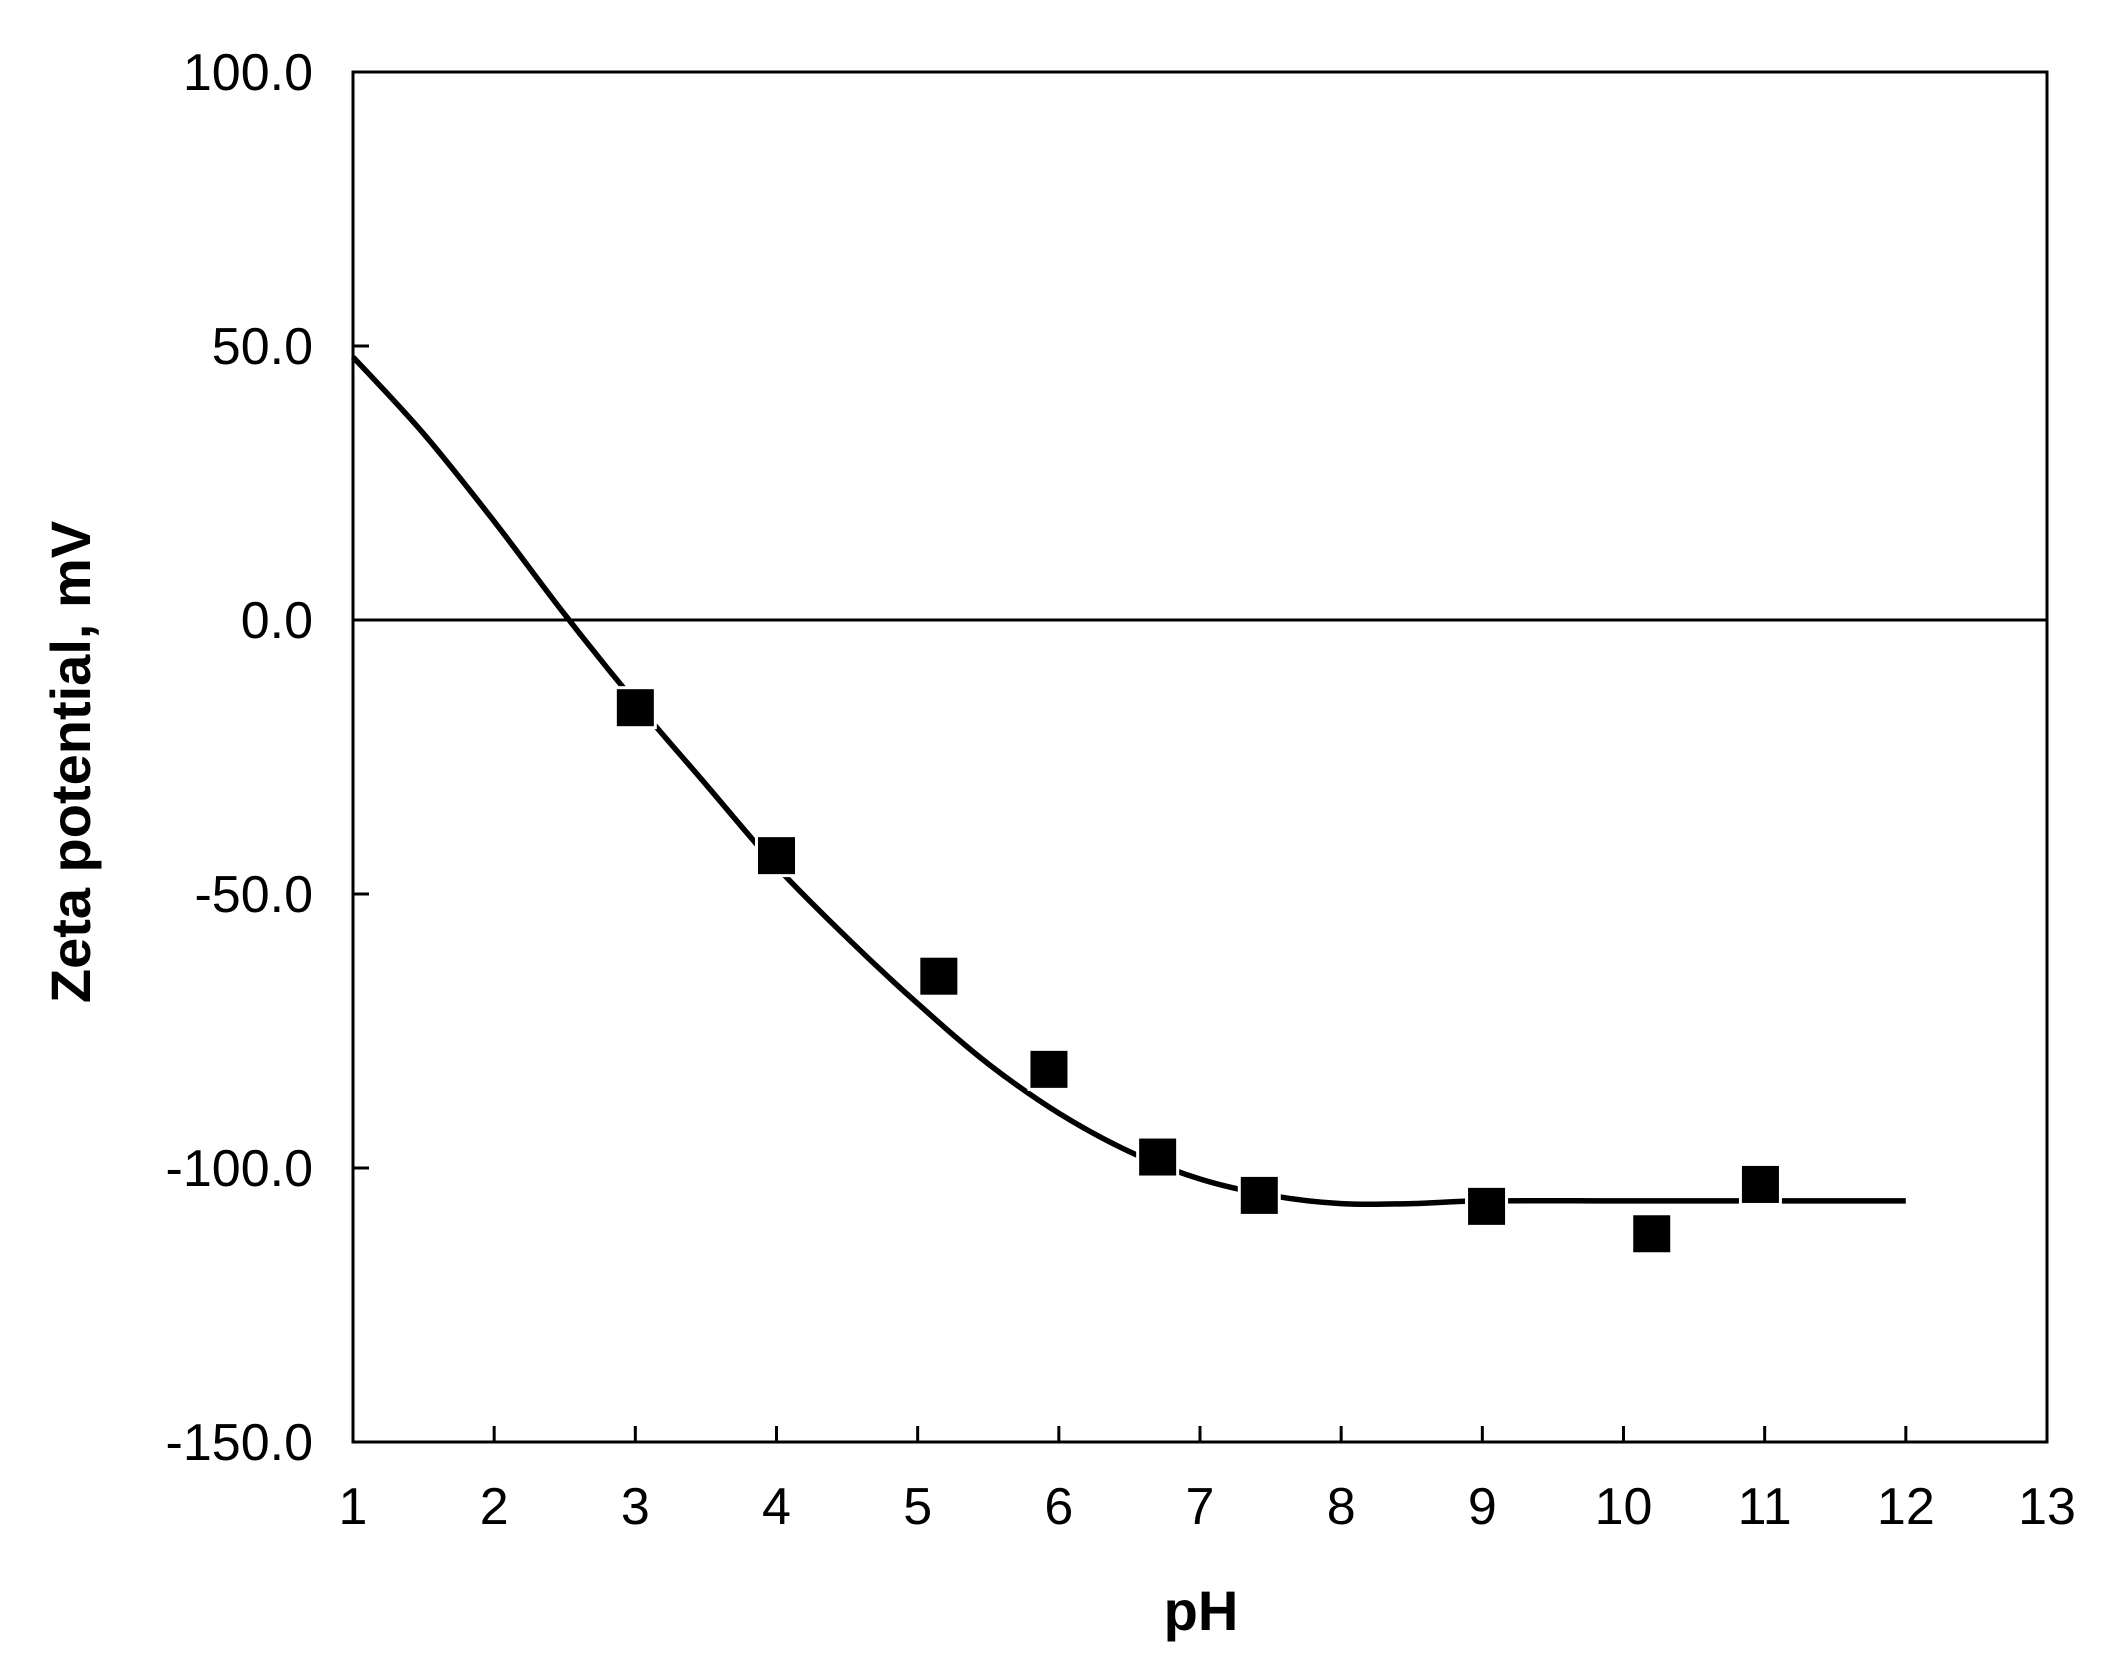 The height and width of the screenshot is (1673, 2108). What do you see at coordinates (1200, 1507) in the screenshot?
I see `x-tick-label: 7` at bounding box center [1200, 1507].